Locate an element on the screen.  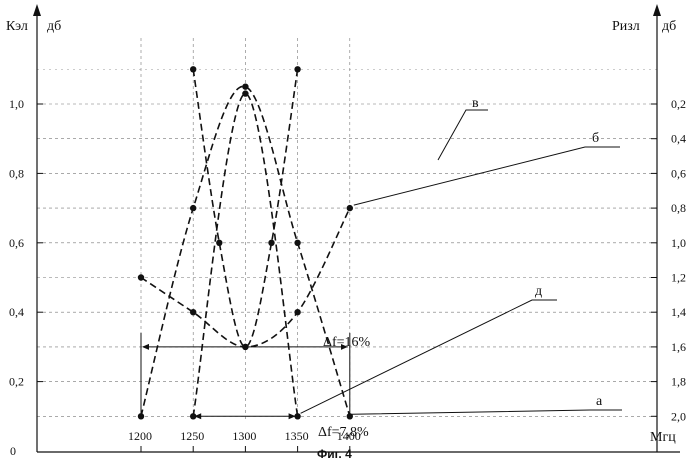
right-axis-tick-label: 0,8 is located at coordinates (678, 208).